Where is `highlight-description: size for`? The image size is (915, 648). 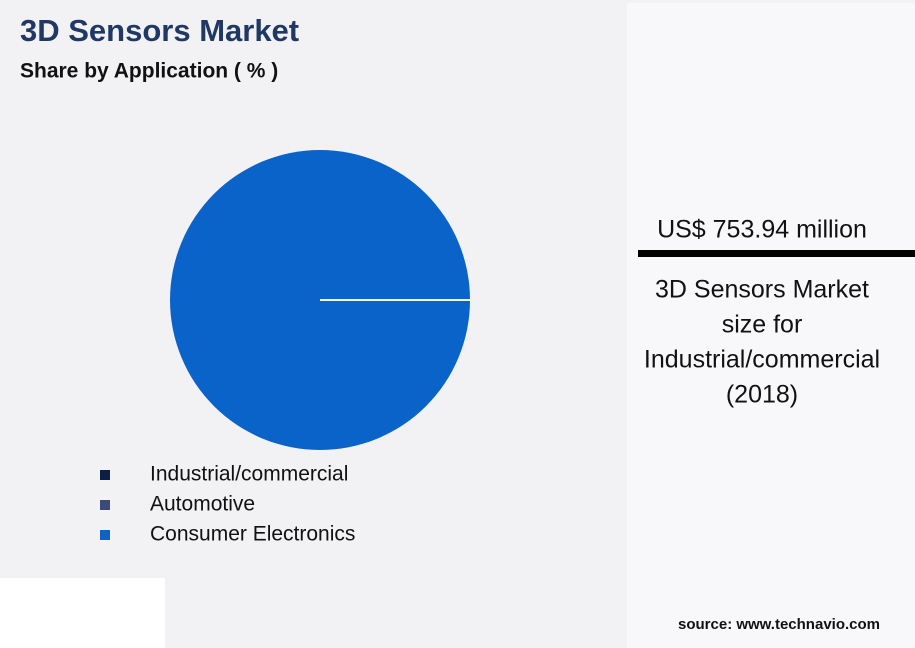
highlight-description: size for is located at coordinates (762, 325).